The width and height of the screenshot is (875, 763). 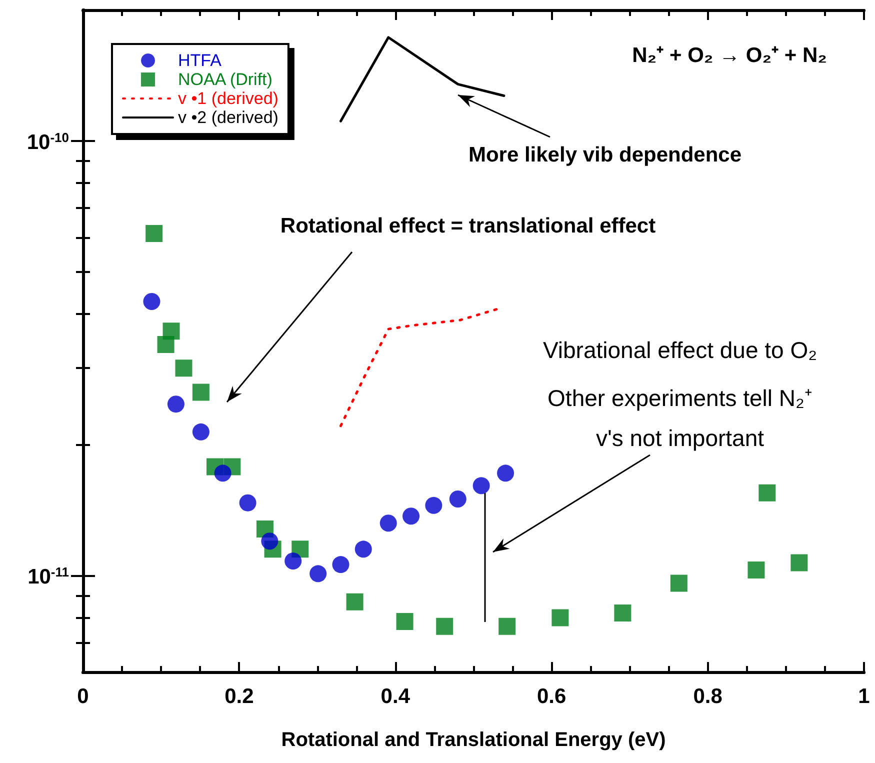 I want to click on x-tick-label: 0.6, so click(x=551, y=696).